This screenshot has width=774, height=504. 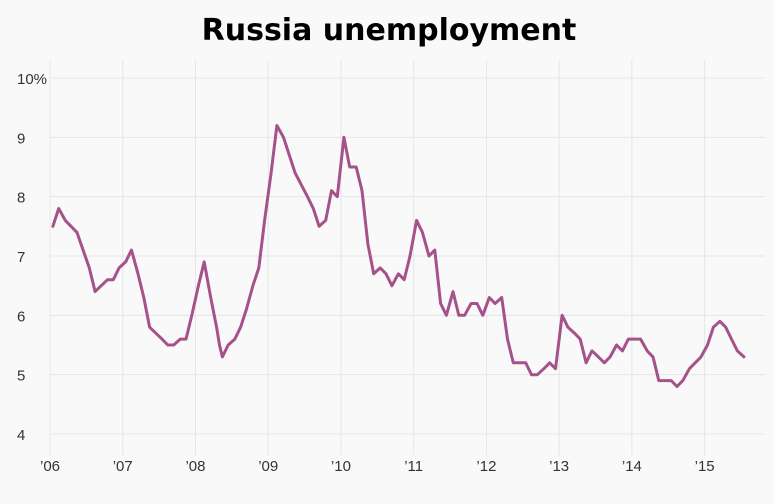 What do you see at coordinates (486, 466) in the screenshot?
I see `x-tick-label: ’12` at bounding box center [486, 466].